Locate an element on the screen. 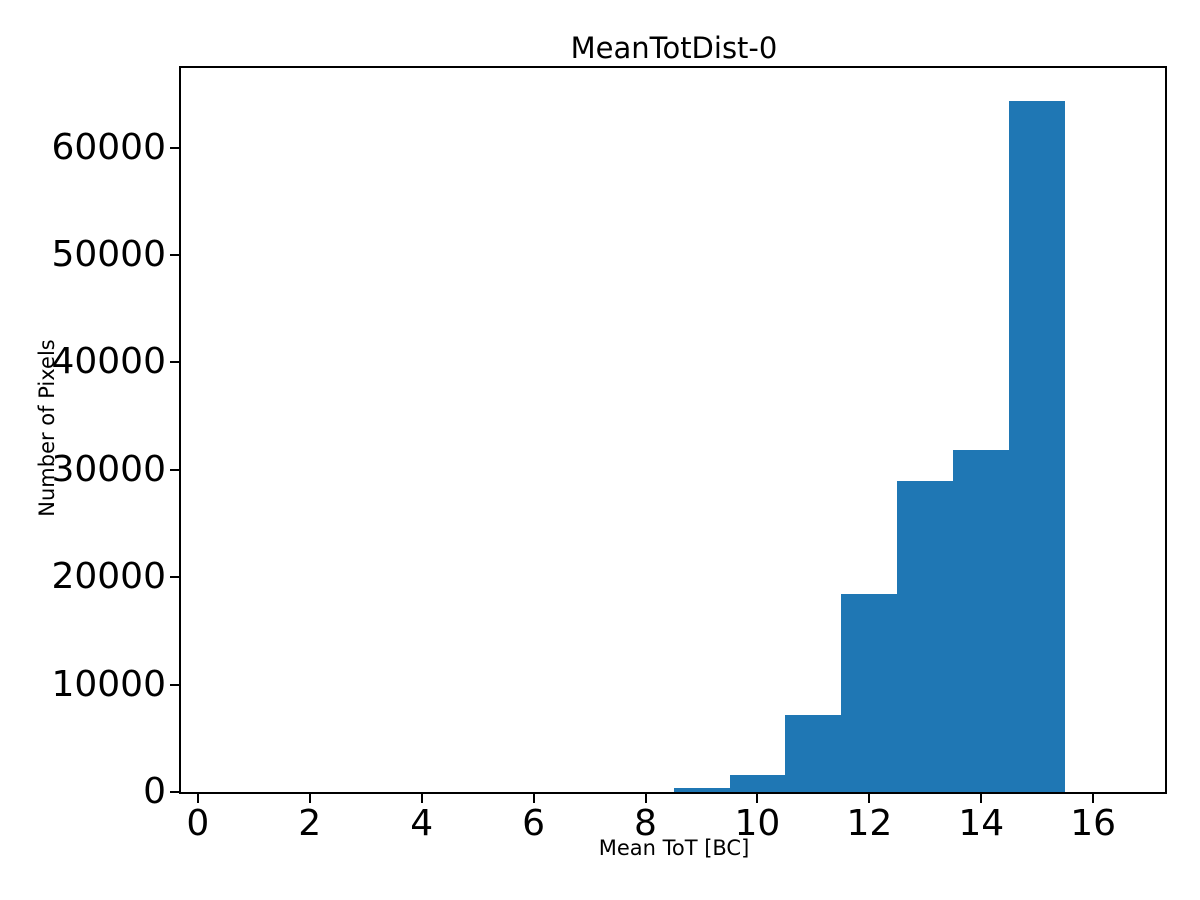 The image size is (1200, 900). y-tick-label: 50000 is located at coordinates (108, 254).